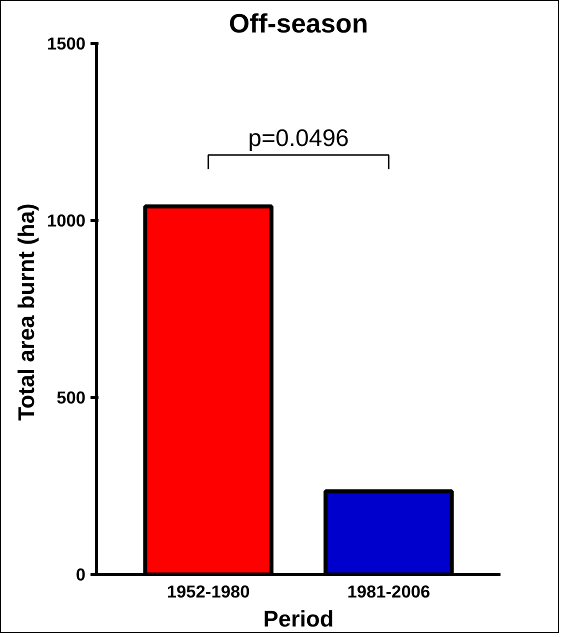 Image resolution: width=563 pixels, height=637 pixels. Describe the element at coordinates (298, 619) in the screenshot. I see `x-axis-title: Period` at that location.